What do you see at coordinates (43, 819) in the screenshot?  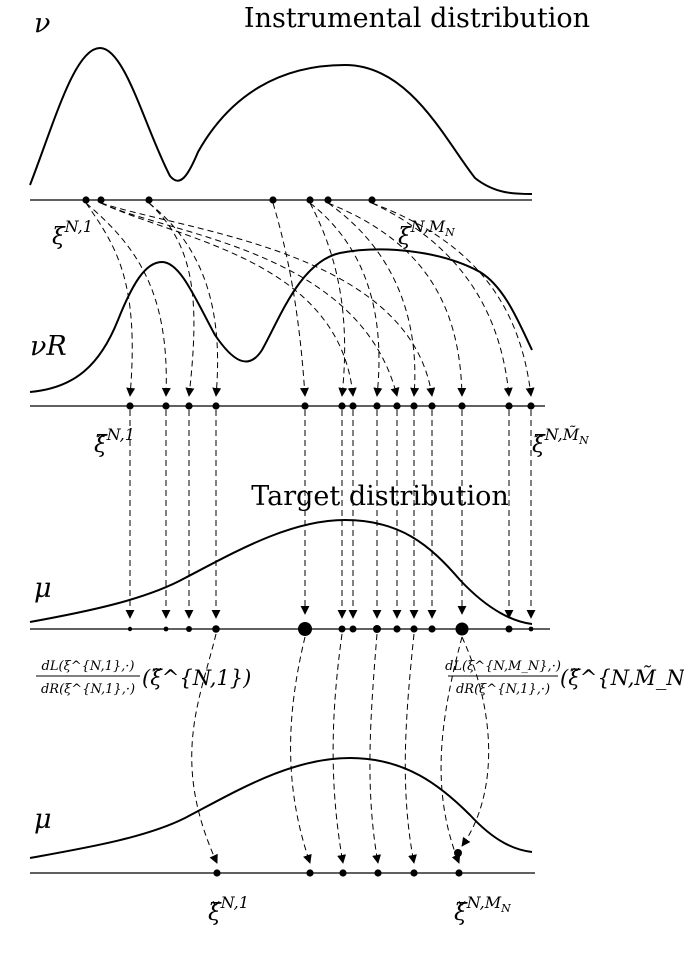 I see `resampled-measure-label: μ` at bounding box center [43, 819].